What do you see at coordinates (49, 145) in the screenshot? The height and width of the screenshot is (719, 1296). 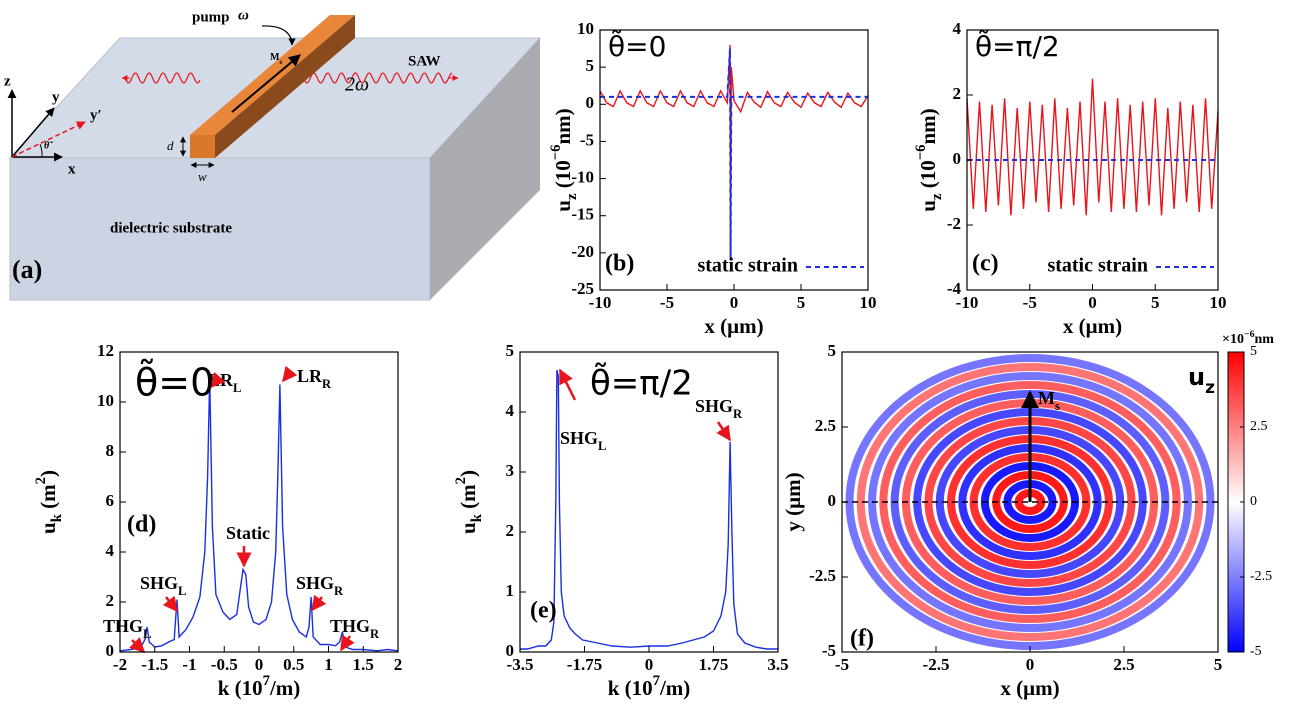 I see `theta-label: θ̃` at bounding box center [49, 145].